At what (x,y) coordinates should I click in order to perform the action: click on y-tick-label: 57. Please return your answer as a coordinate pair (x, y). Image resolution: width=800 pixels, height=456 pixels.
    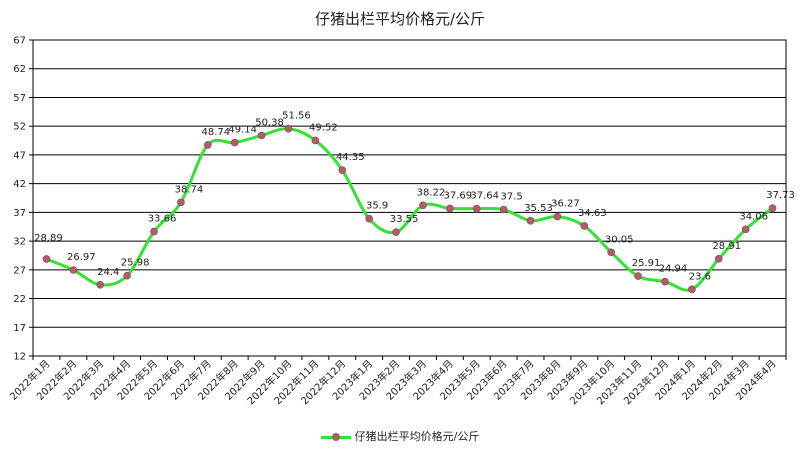
    Looking at the image, I should click on (19, 98).